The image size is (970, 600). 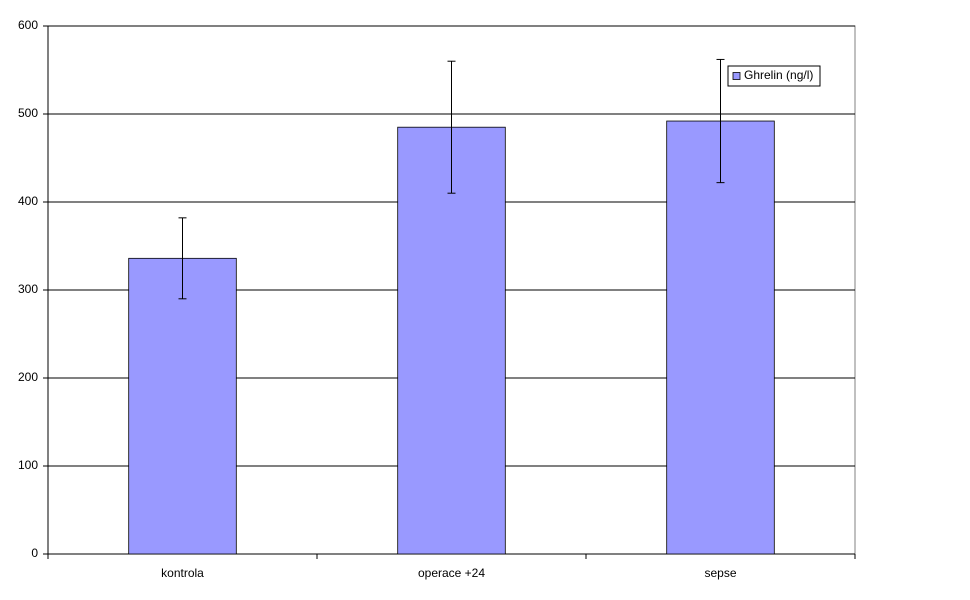 I want to click on y-tick-label: 100, so click(x=28, y=465).